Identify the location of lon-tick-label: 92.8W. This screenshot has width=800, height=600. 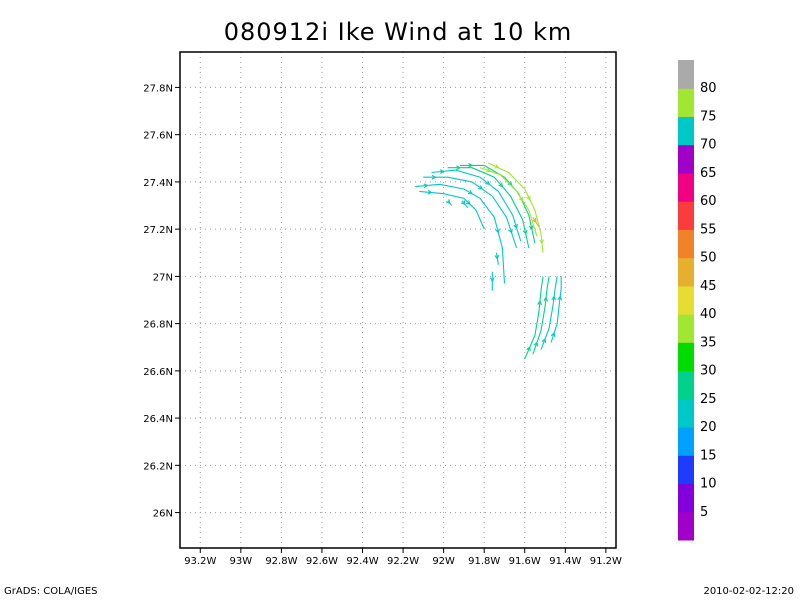
(281, 561).